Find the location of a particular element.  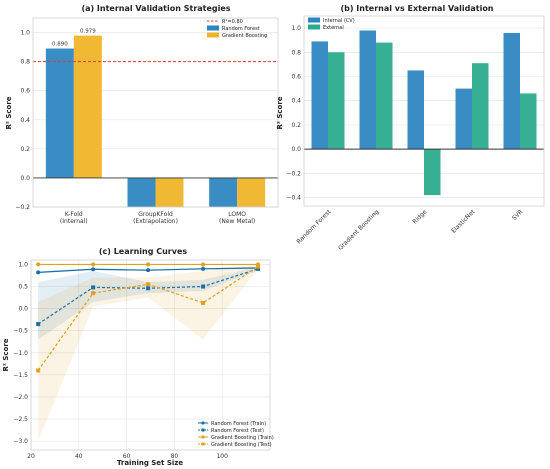

panel-b-title: (b) Internal vs External Validation is located at coordinates (416, 8).